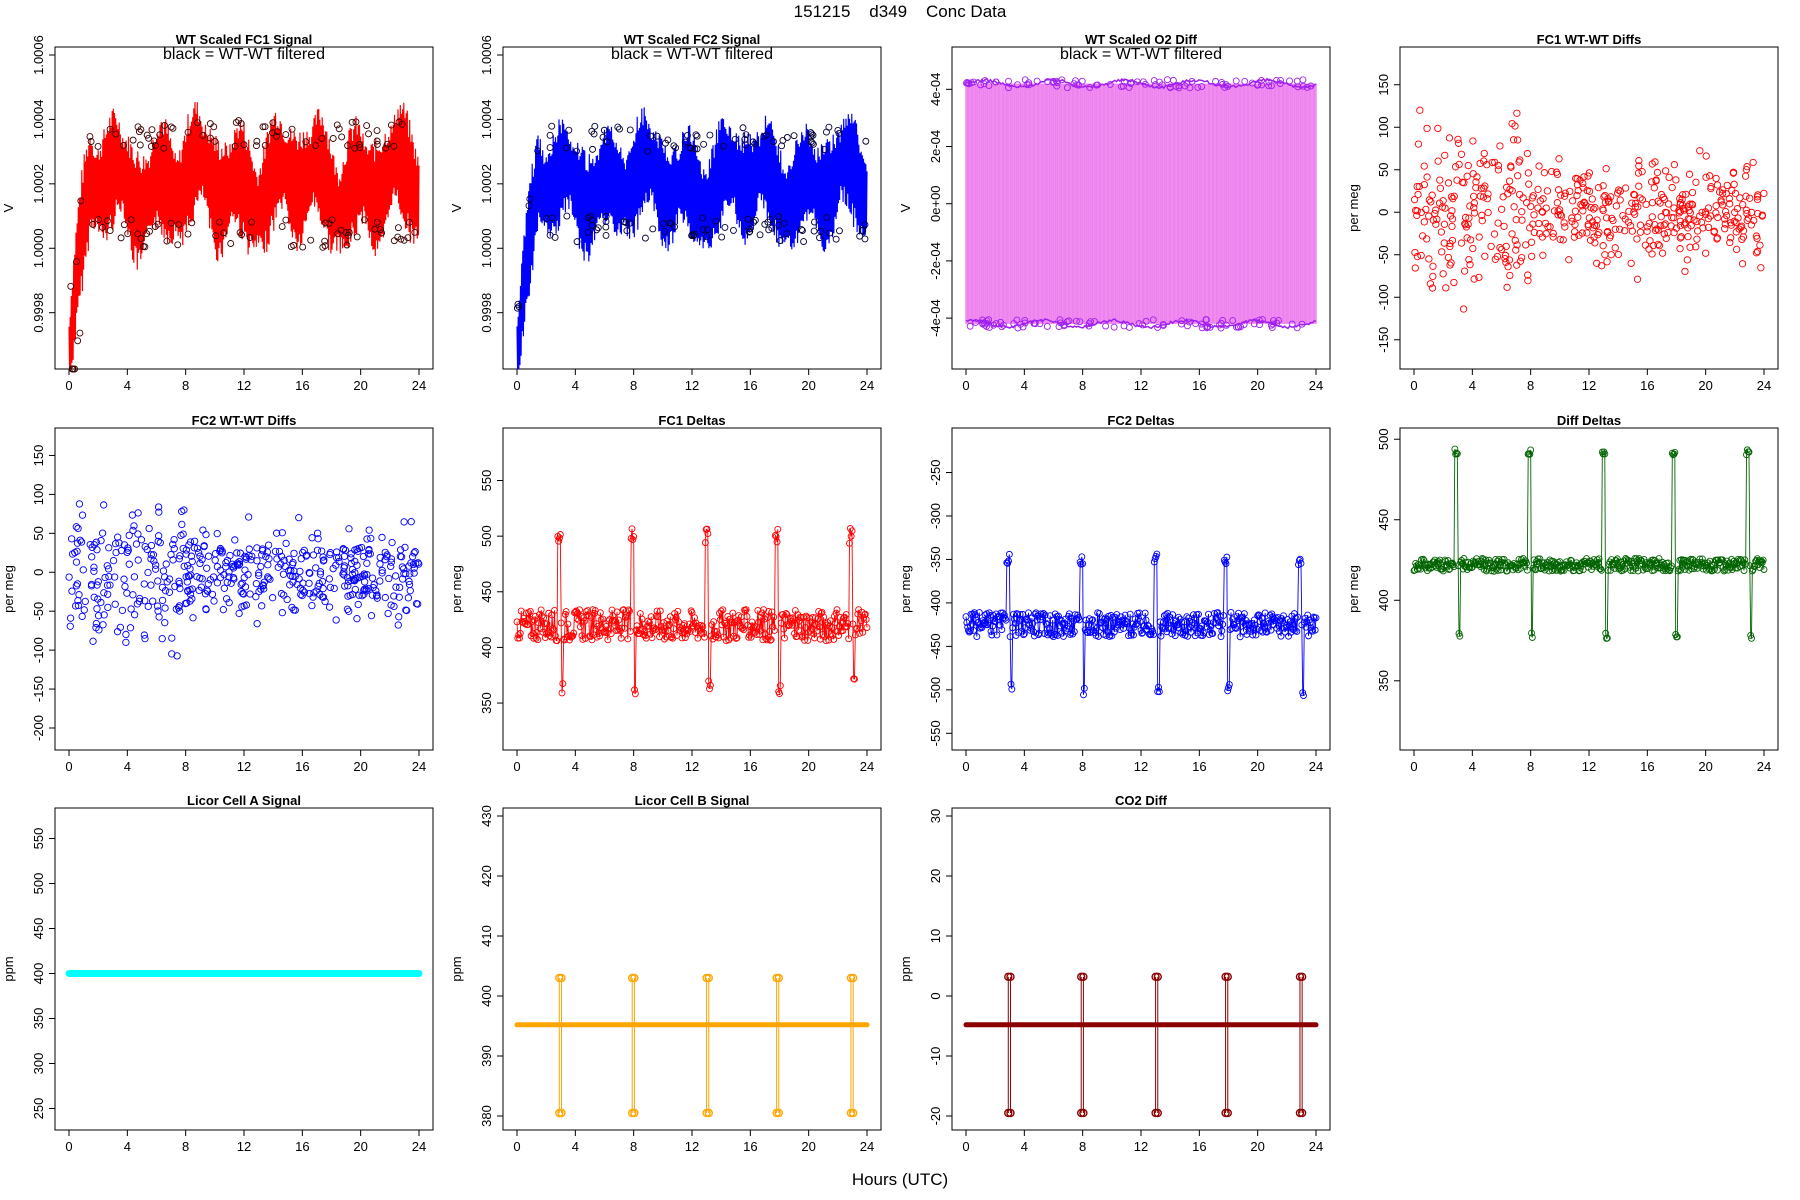  What do you see at coordinates (1257, 766) in the screenshot?
I see `x-tick-label: 20` at bounding box center [1257, 766].